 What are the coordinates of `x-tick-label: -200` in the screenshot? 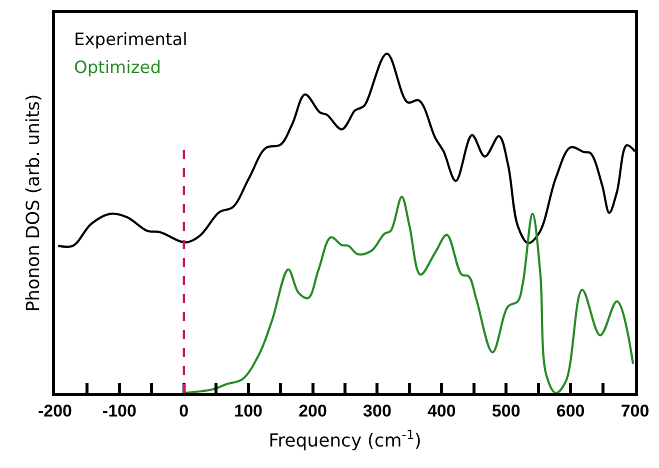 It's located at (55, 410).